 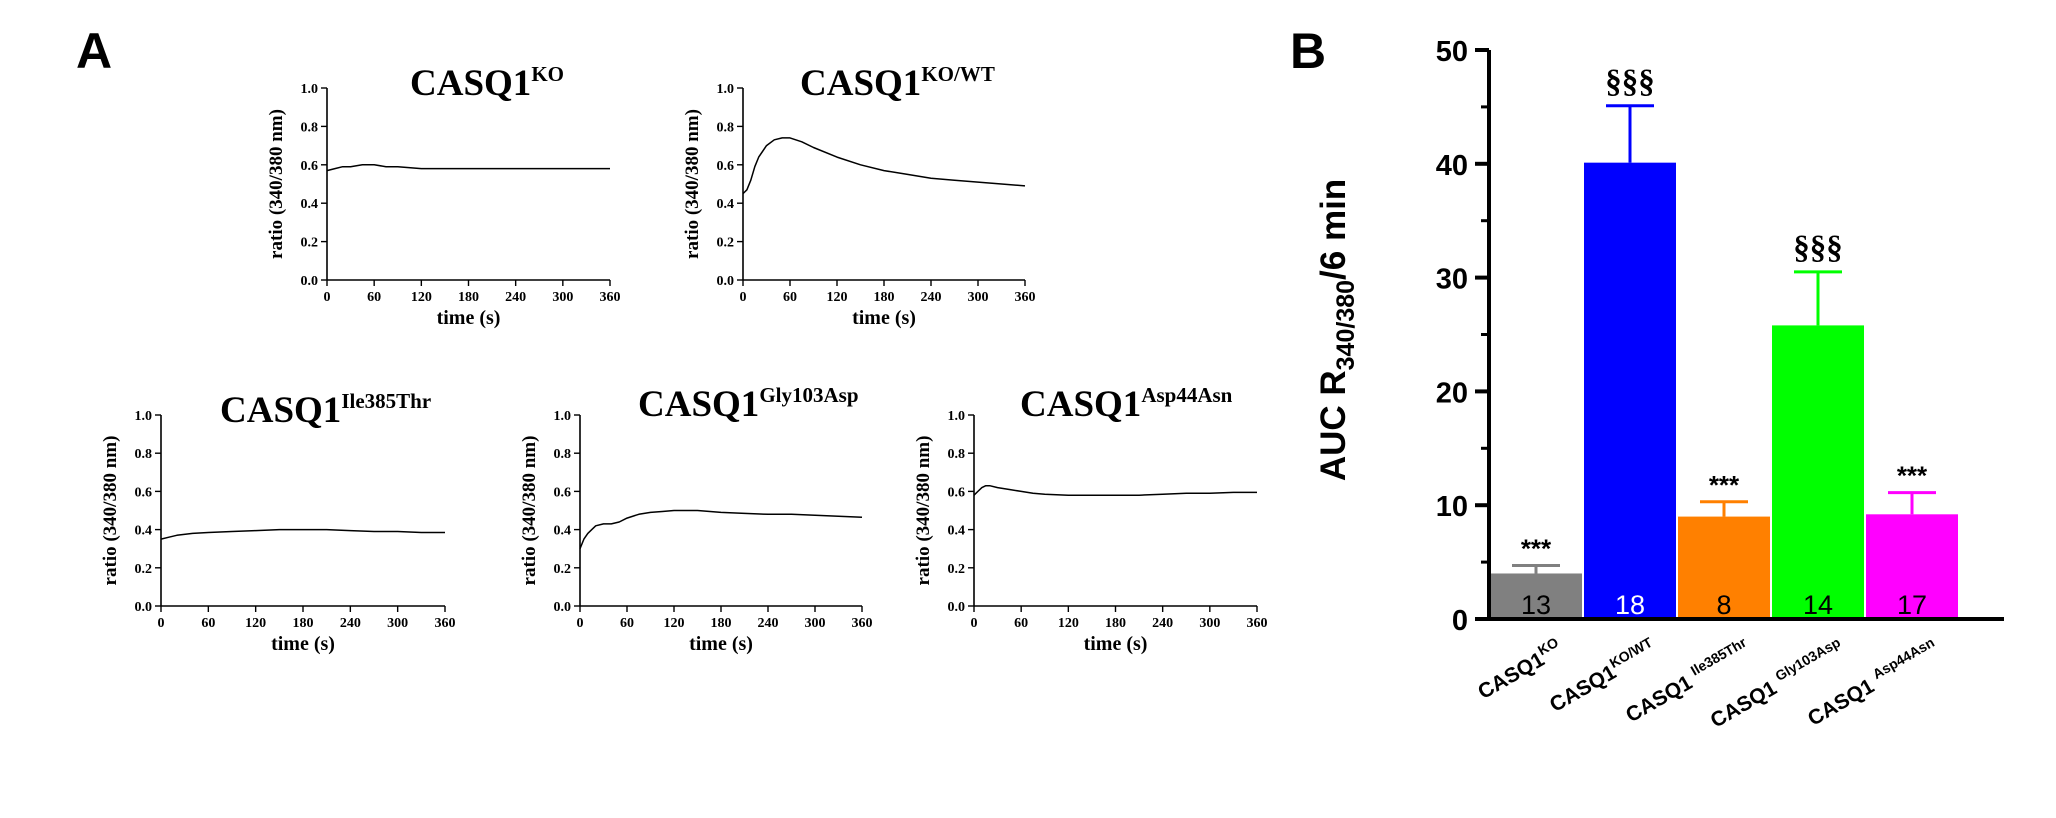 What do you see at coordinates (1452, 52) in the screenshot?
I see `y-tick-label: 50` at bounding box center [1452, 52].